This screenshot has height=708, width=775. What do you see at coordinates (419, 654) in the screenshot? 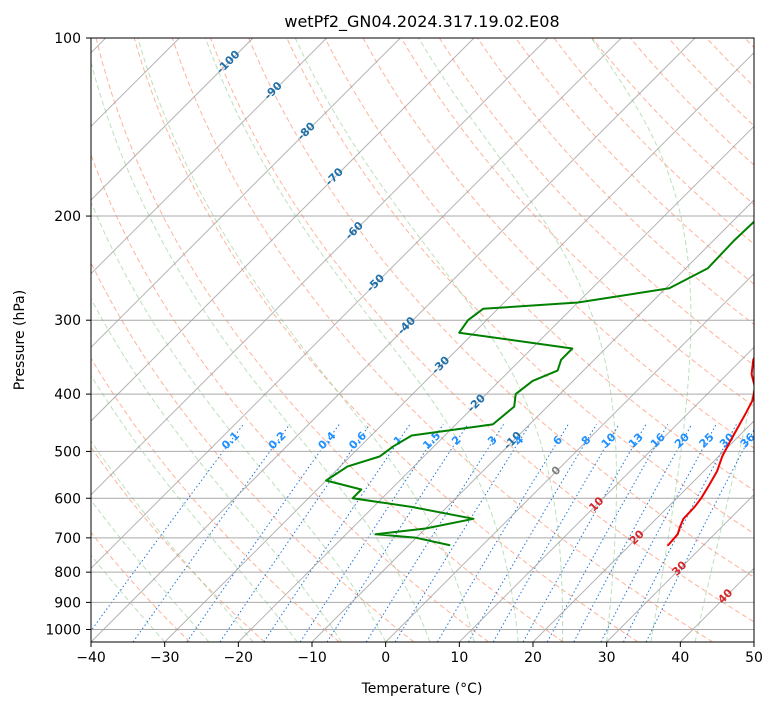
I see `x-axis: −40 −30 −20 −10 0 10 20 30 40 50` at bounding box center [419, 654].